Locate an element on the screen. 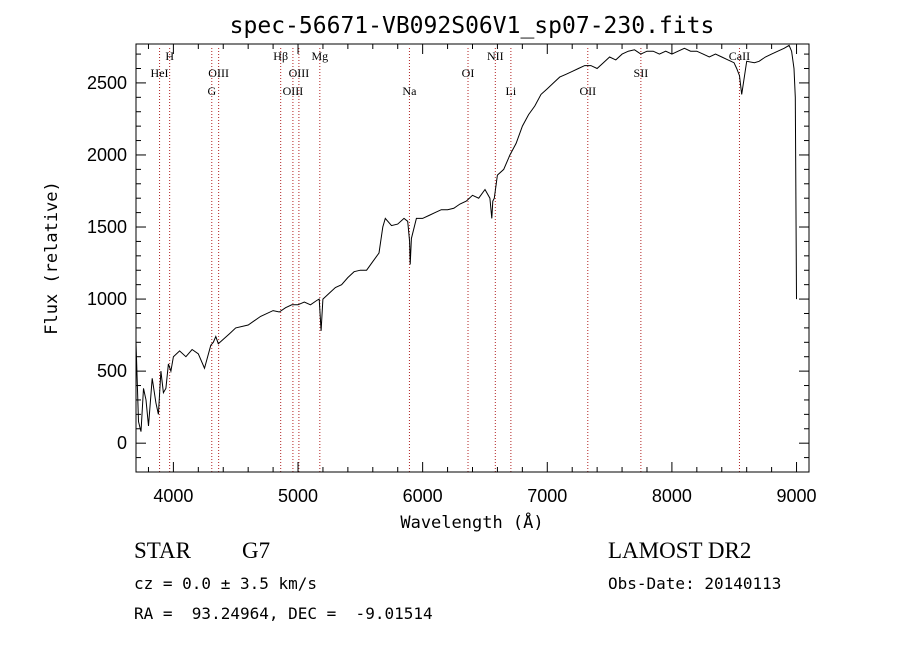 The height and width of the screenshot is (649, 900). x-tick-label: 7000 is located at coordinates (547, 496).